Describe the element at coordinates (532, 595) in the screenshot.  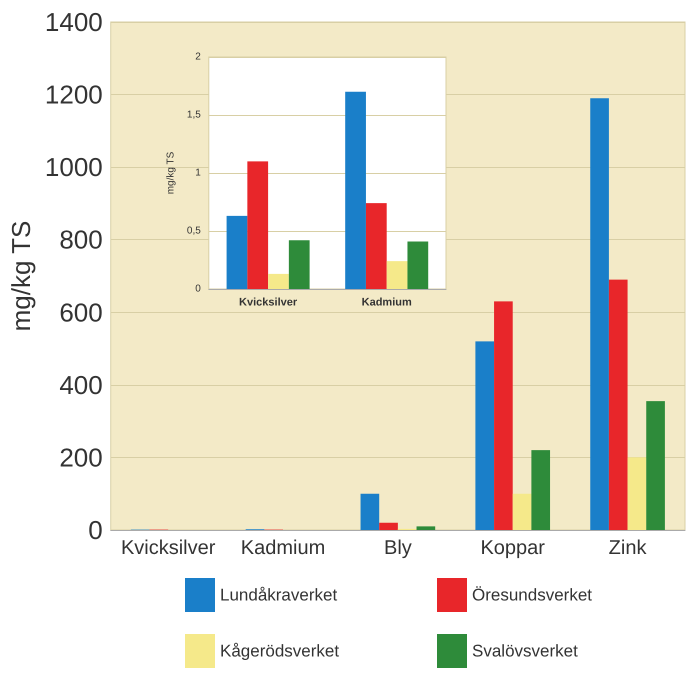
I see `legend-label: Öresundsverket` at that location.